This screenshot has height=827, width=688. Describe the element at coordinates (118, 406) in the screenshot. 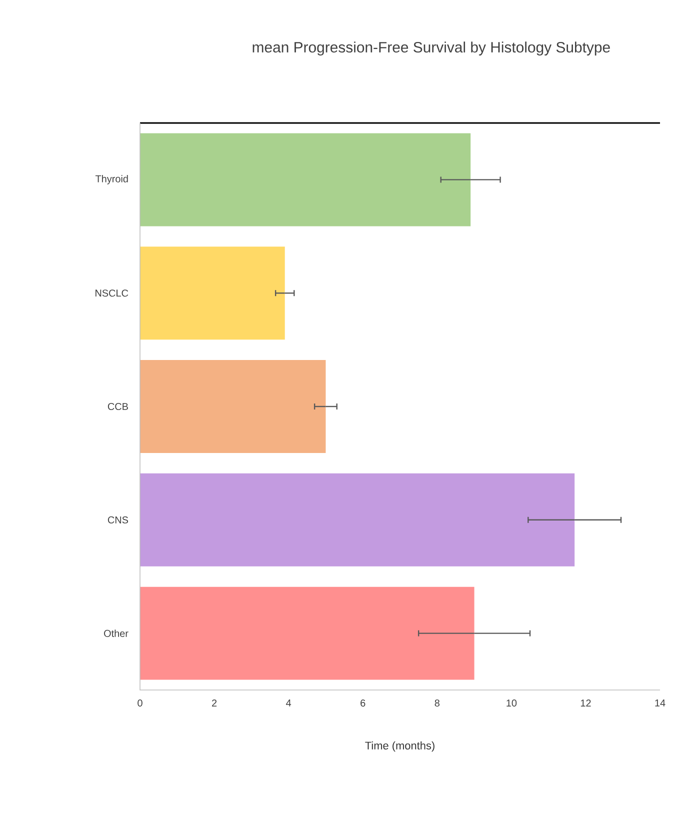

I see `y-tick-label: CCB` at that location.